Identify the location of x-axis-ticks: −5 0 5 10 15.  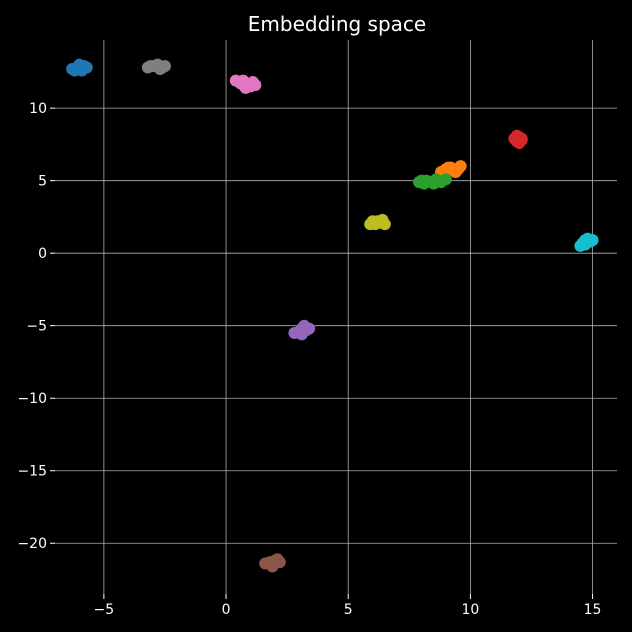
(348, 606).